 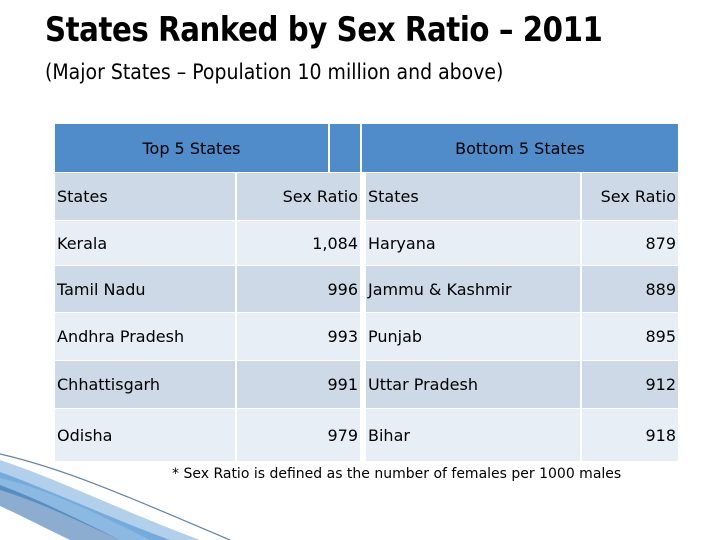 I want to click on top-5-header-label: Top 5 States, so click(x=191, y=148).